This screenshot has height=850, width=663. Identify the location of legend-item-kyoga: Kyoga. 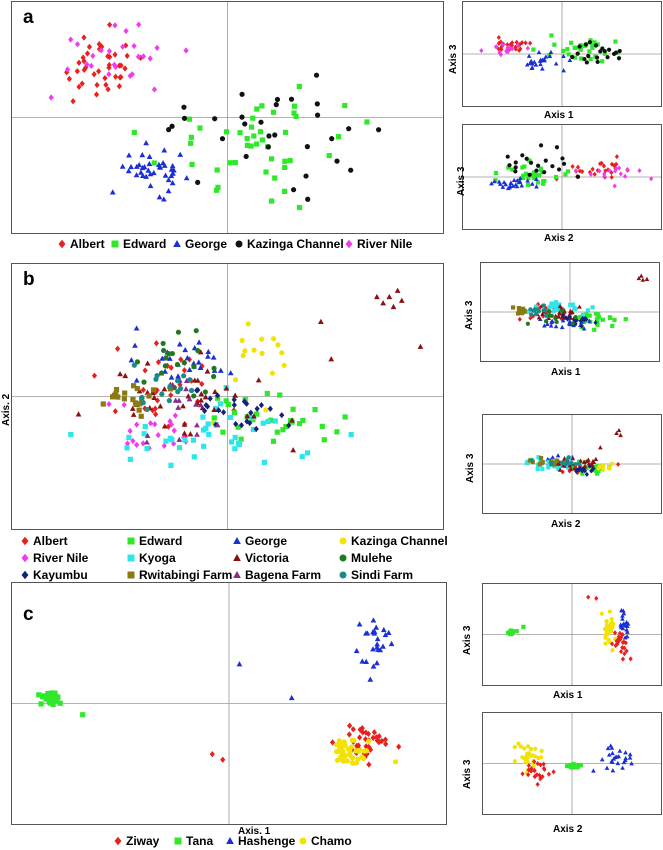
(151, 558).